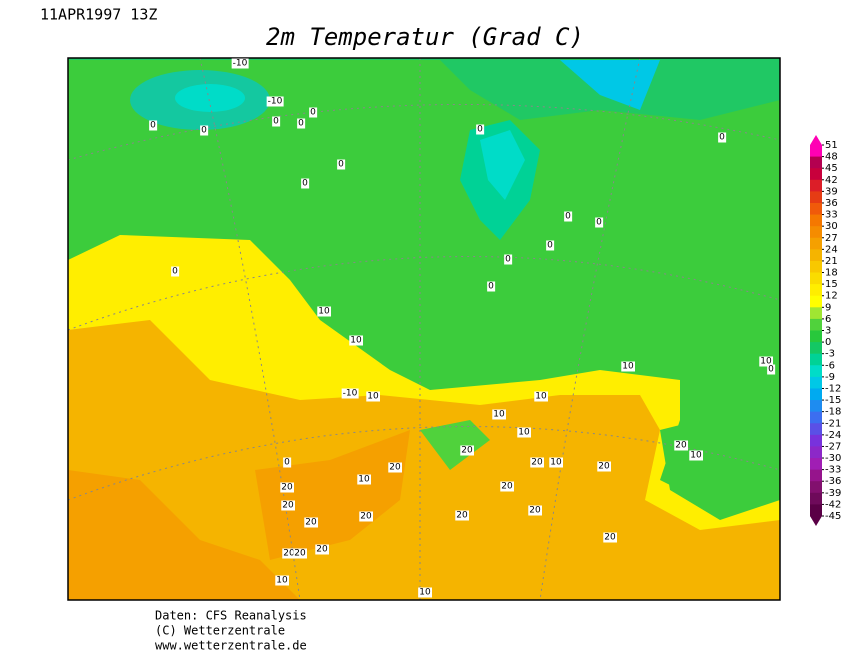 This screenshot has width=850, height=661. What do you see at coordinates (828, 319) in the screenshot?
I see `colorbar-label: 6` at bounding box center [828, 319].